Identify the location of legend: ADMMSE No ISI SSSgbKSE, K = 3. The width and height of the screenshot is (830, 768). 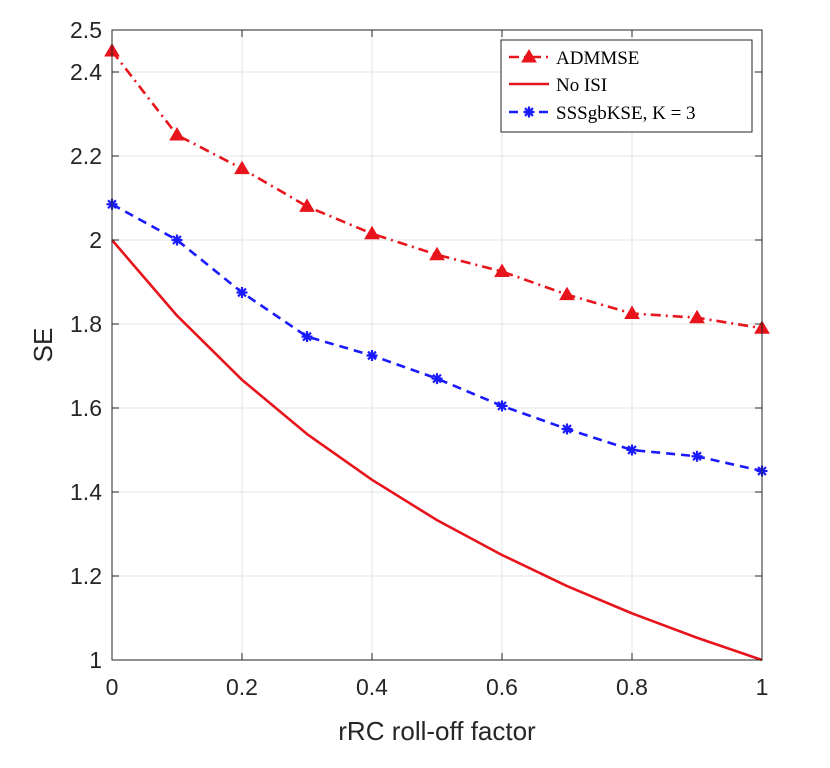
(626, 86).